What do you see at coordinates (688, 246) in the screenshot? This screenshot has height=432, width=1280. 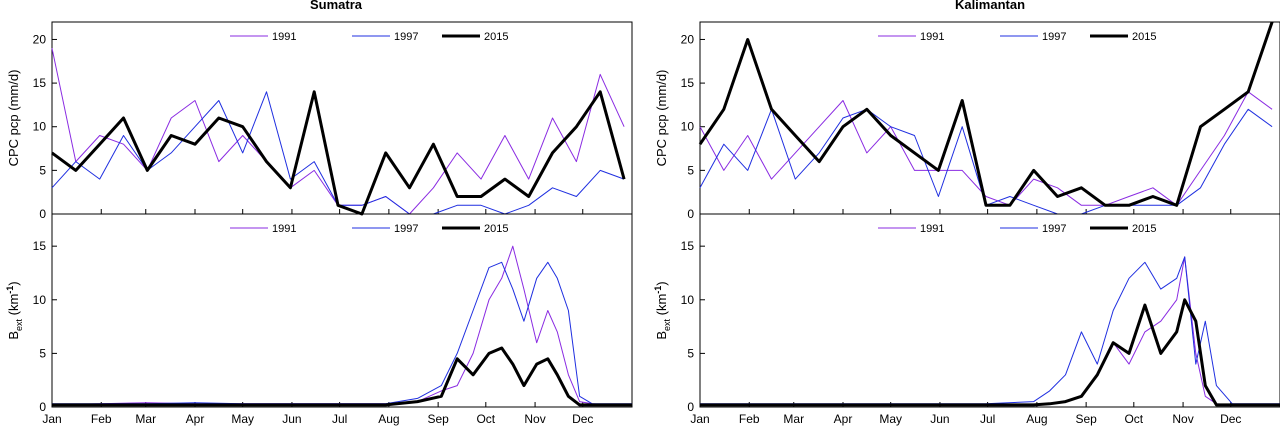 I see `kalimantan-bext-ytick-label-3: 15` at bounding box center [688, 246].